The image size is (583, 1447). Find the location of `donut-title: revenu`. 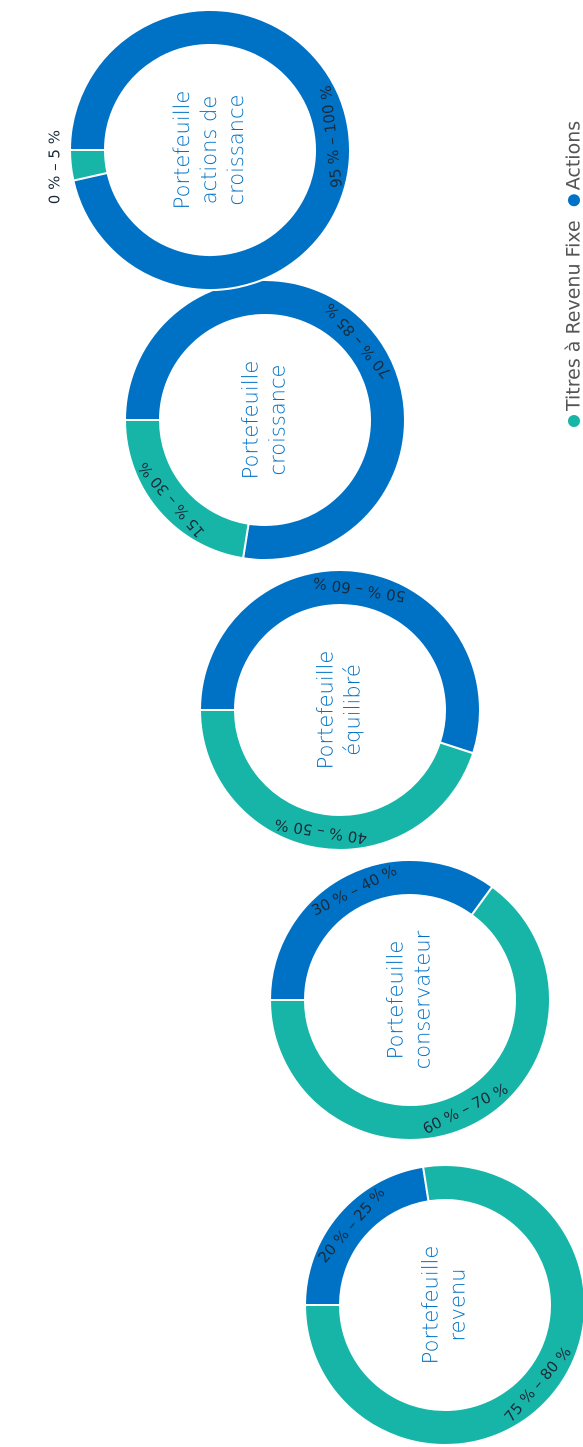

donut-title: revenu is located at coordinates (458, 1304).